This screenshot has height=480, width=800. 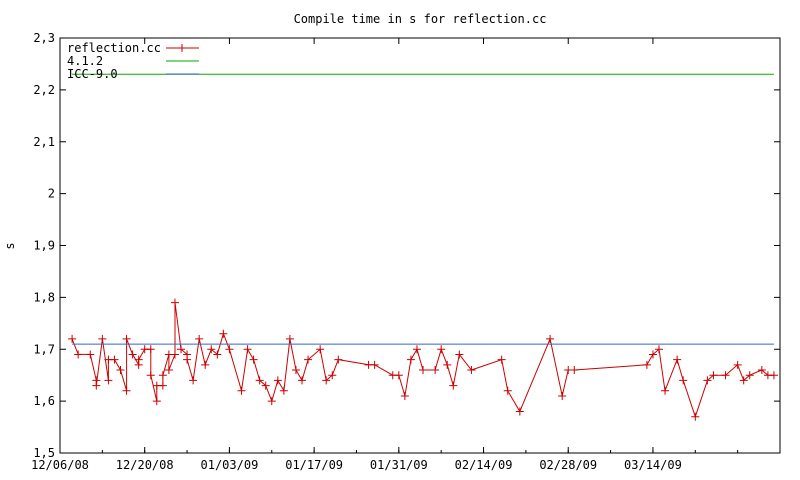 What do you see at coordinates (44, 349) in the screenshot?
I see `y-tick-label: 1,7` at bounding box center [44, 349].